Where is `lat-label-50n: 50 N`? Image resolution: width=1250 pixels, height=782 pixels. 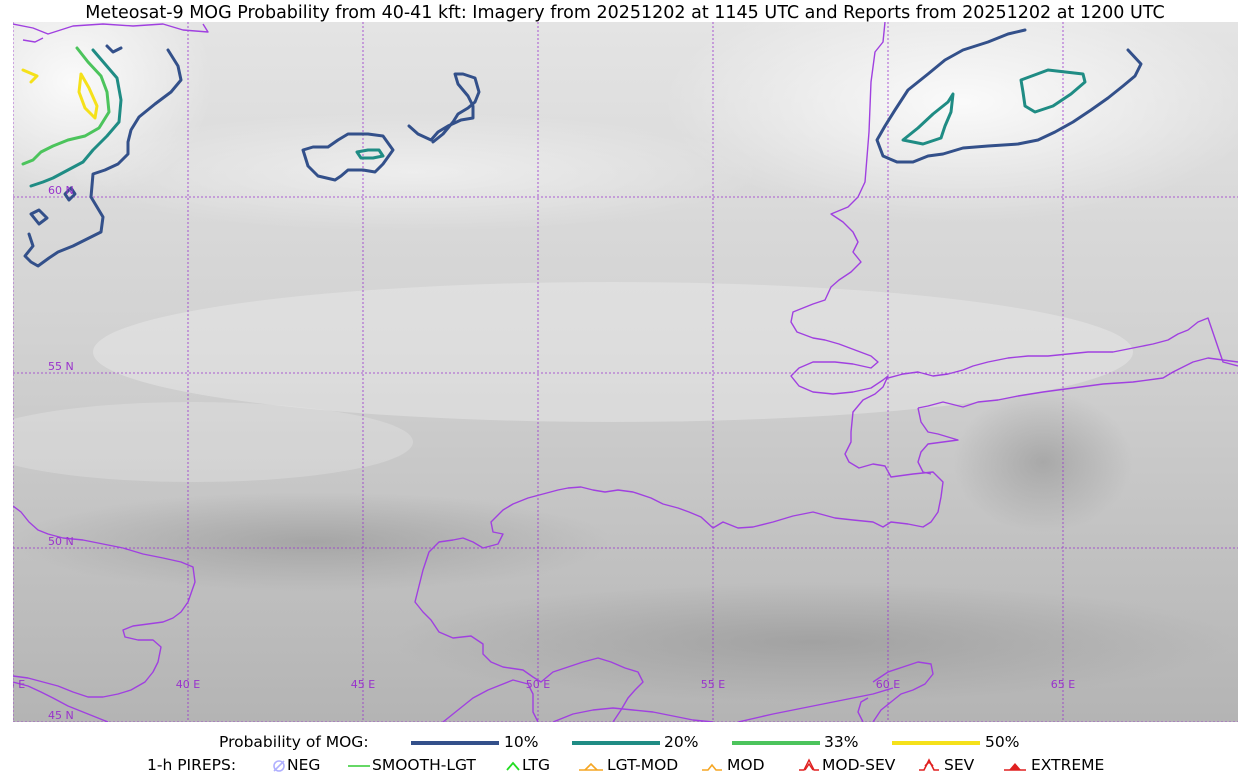 lat-label-50n: 50 N is located at coordinates (61, 541).